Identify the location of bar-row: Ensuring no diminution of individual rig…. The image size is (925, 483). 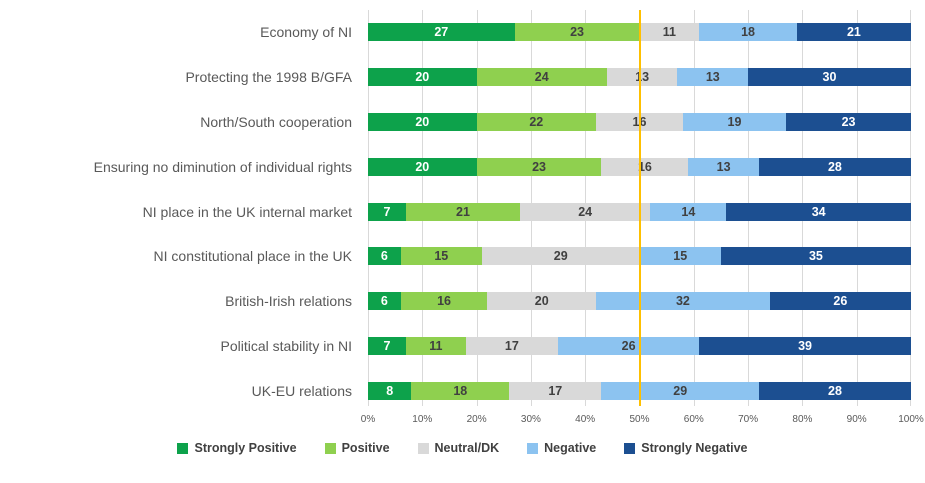
(455, 166).